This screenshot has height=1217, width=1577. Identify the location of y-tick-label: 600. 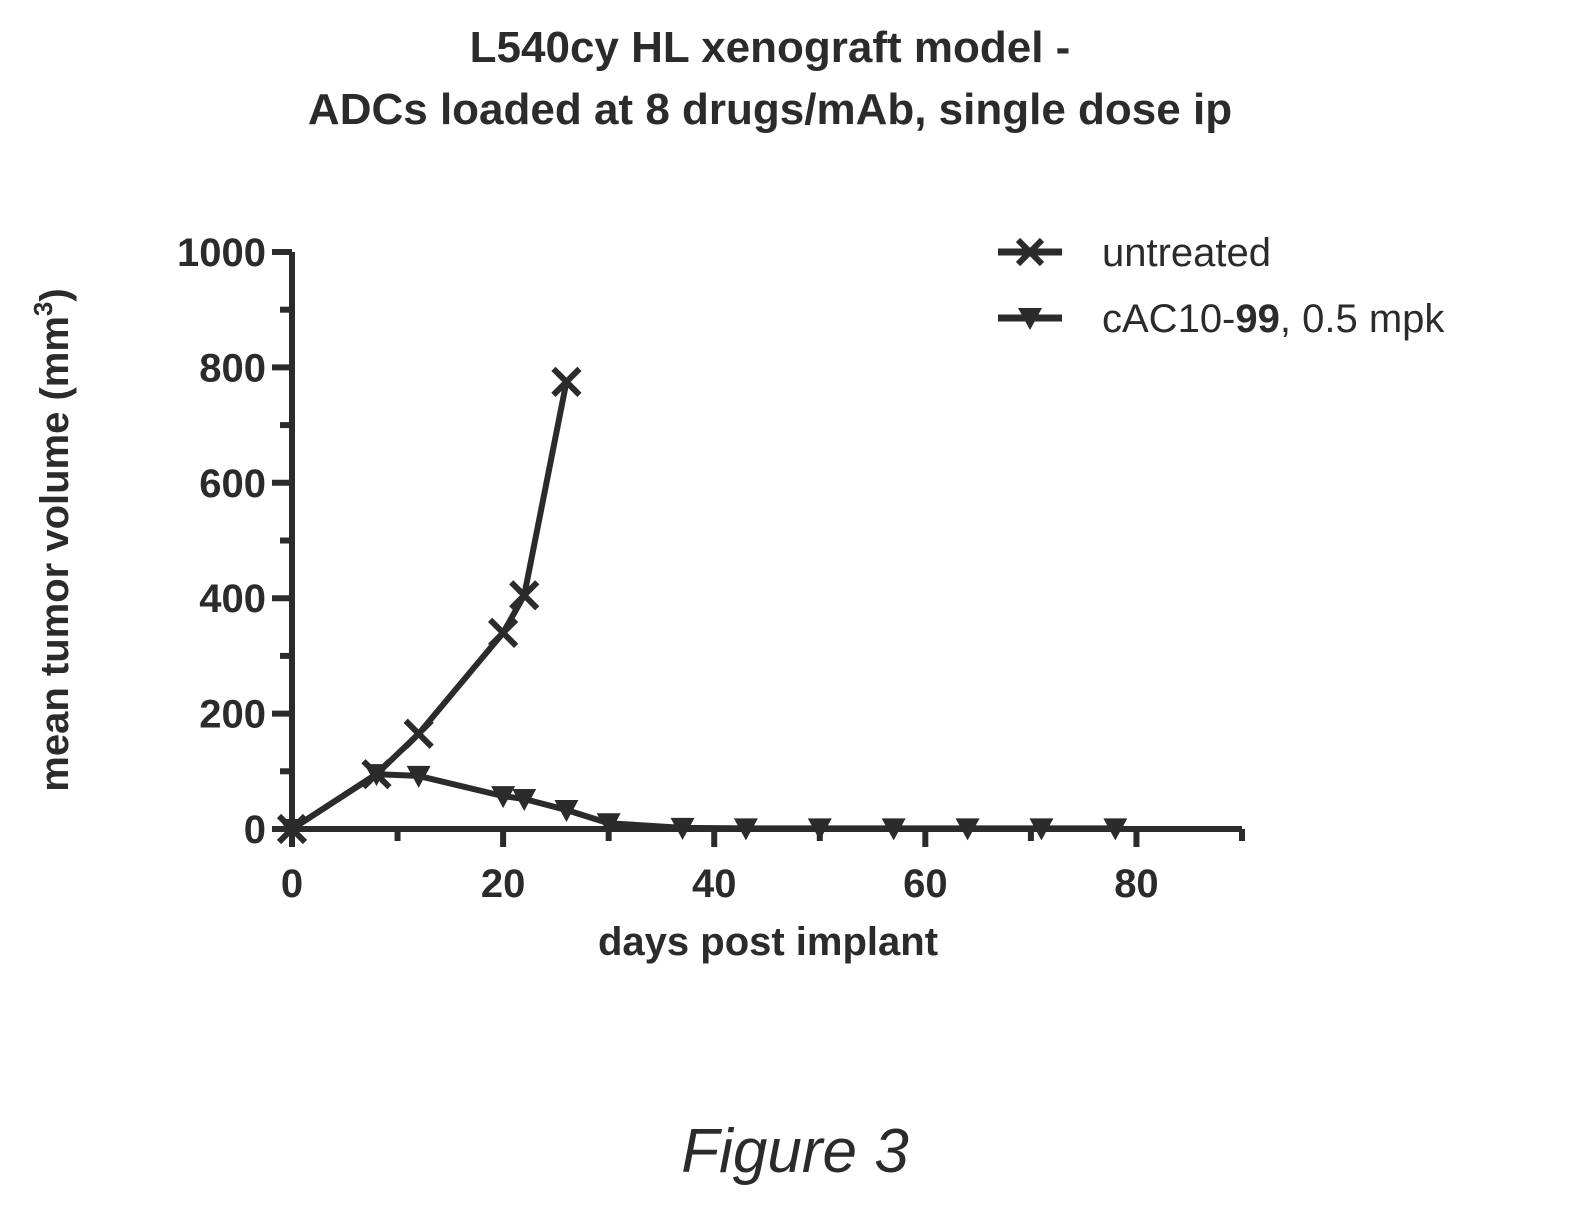
(232, 484).